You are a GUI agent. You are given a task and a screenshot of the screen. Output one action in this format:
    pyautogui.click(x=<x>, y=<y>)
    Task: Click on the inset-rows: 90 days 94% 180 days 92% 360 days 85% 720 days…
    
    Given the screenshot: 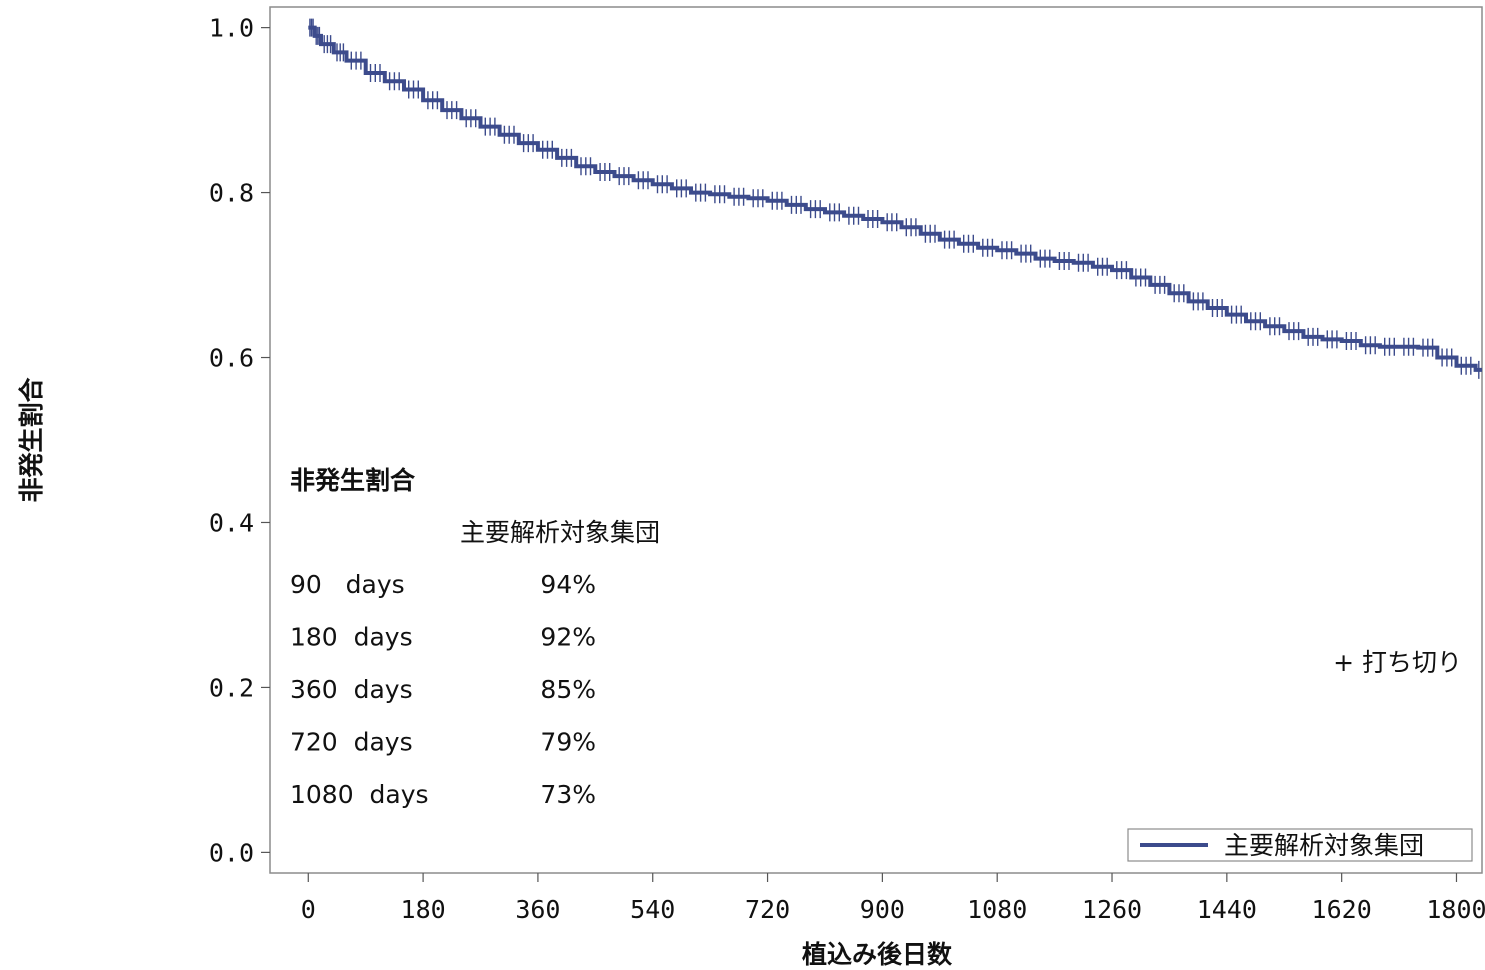 What is the action you would take?
    pyautogui.click(x=443, y=689)
    